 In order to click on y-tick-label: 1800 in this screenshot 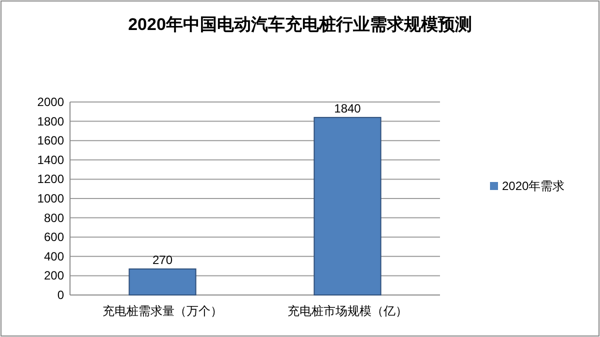, I will do `click(50, 121)`.